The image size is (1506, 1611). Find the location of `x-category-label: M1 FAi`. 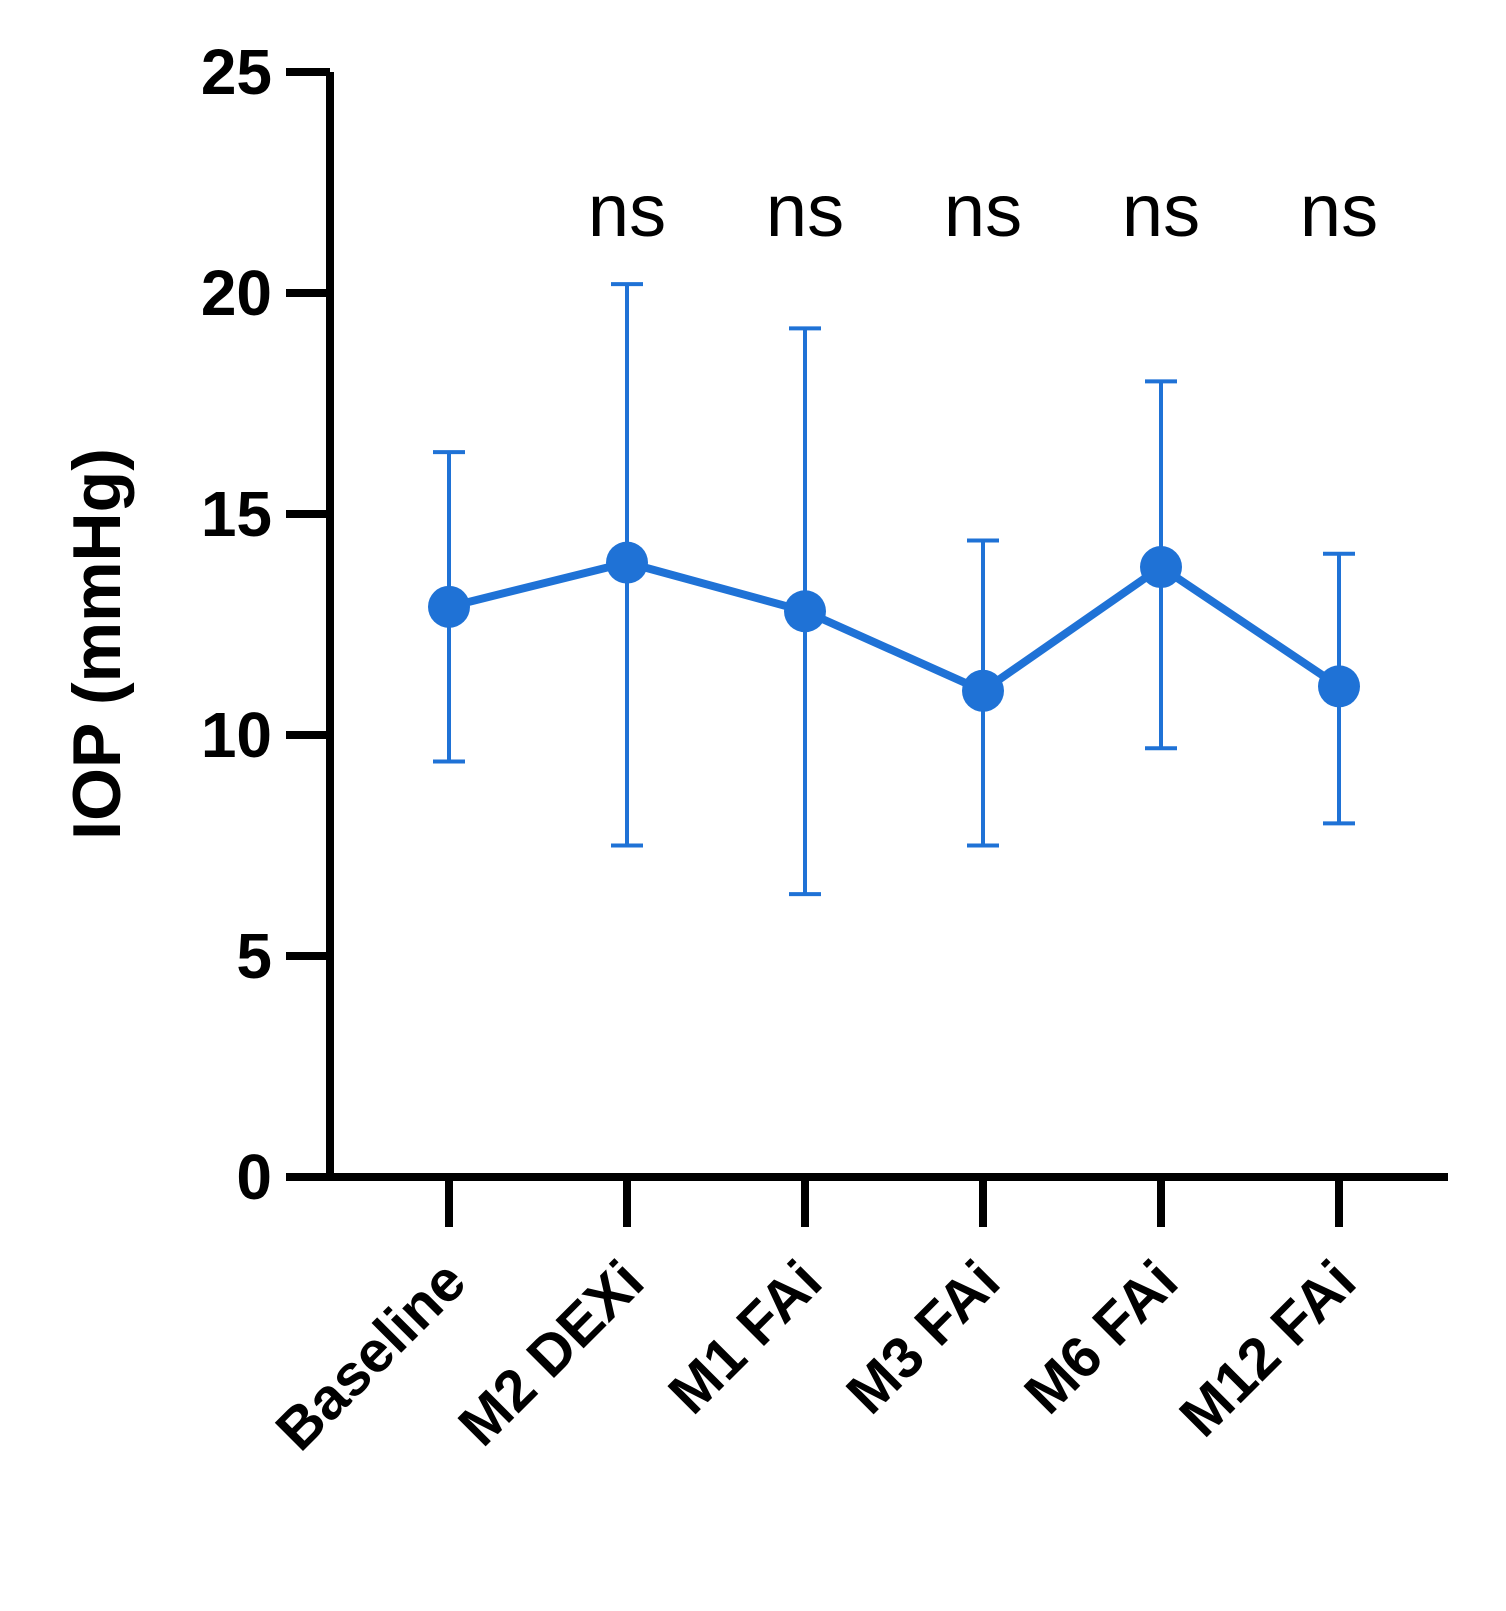

x-category-label: M1 FAi is located at coordinates (745, 1337).